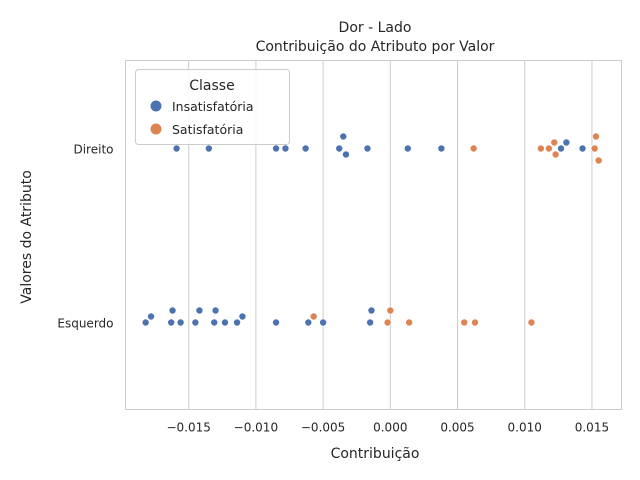 This screenshot has width=640, height=480. Describe the element at coordinates (375, 28) in the screenshot. I see `chart-title: Dor - Lado` at that location.